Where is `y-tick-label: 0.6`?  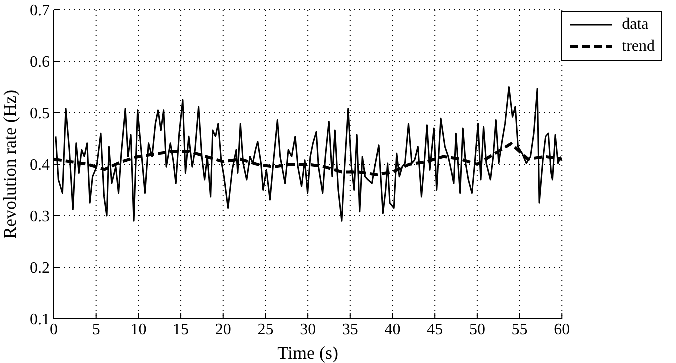
y-tick-label: 0.6 is located at coordinates (40, 63).